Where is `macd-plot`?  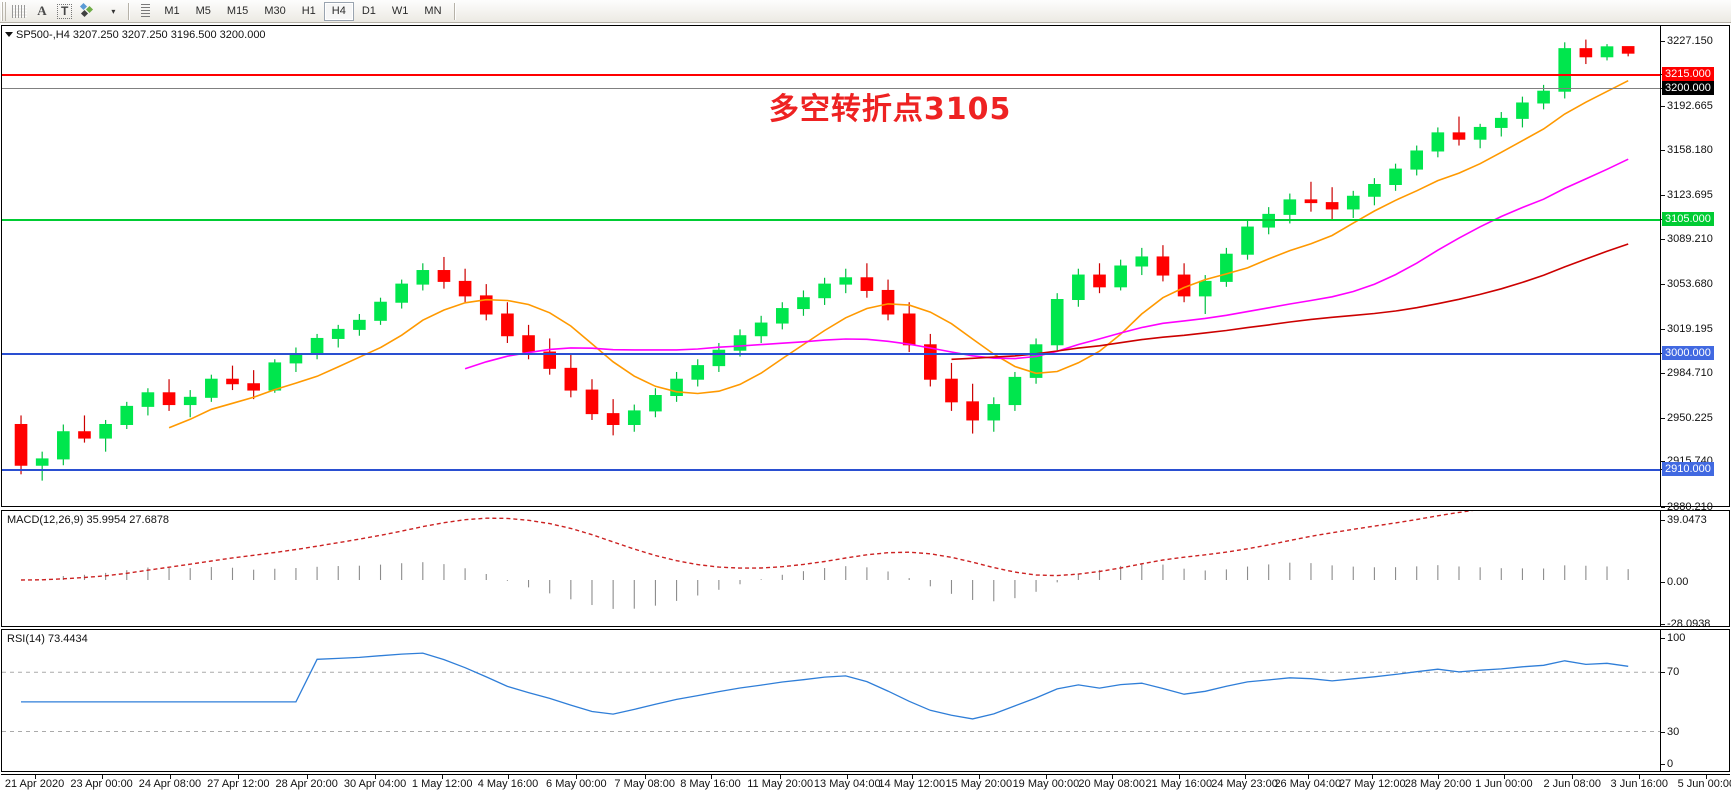 macd-plot is located at coordinates (831, 568).